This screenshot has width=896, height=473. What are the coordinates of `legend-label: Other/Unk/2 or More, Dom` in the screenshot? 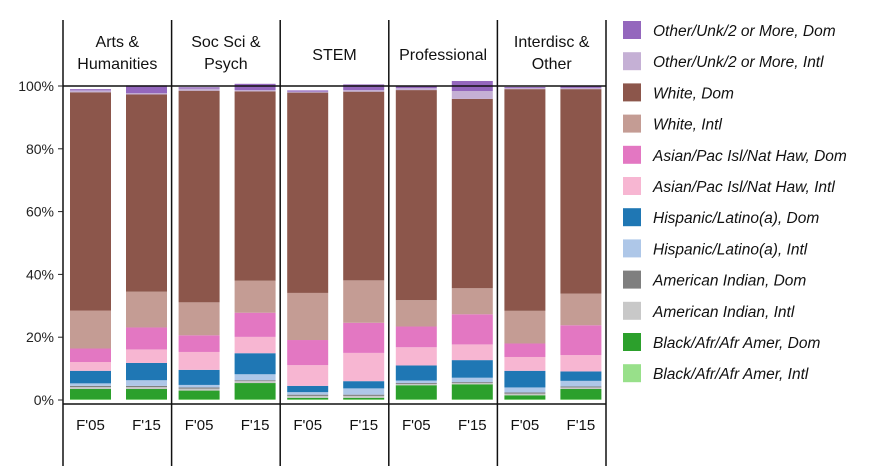 It's located at (744, 31).